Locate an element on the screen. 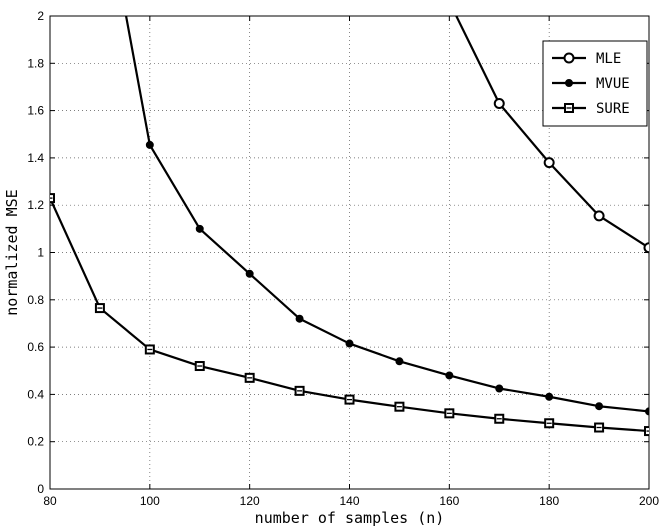 The height and width of the screenshot is (528, 664). y-tick-label: 1.2 is located at coordinates (35, 205).